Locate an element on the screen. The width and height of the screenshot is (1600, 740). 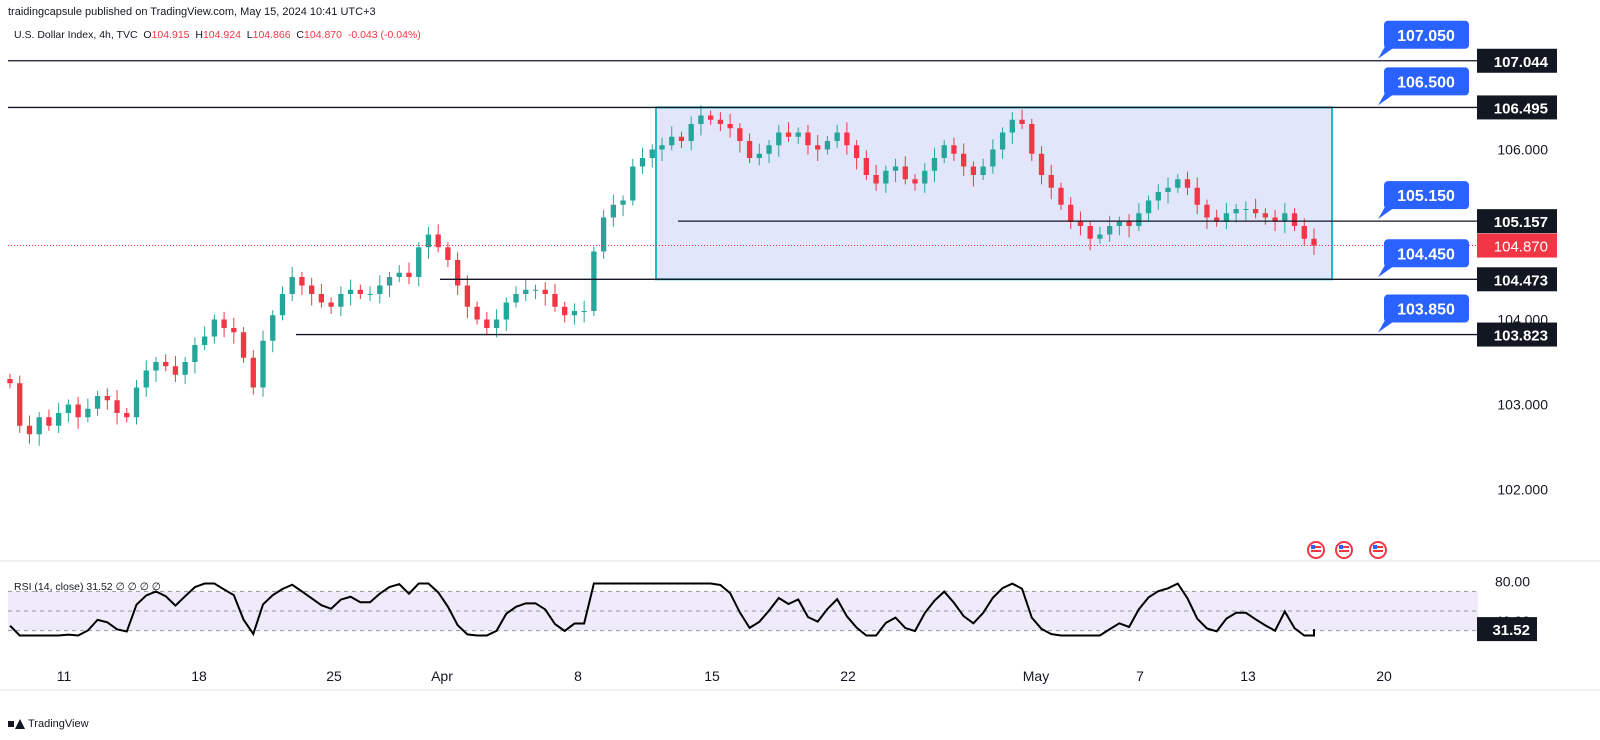
x-tick-label: 8 is located at coordinates (578, 676).